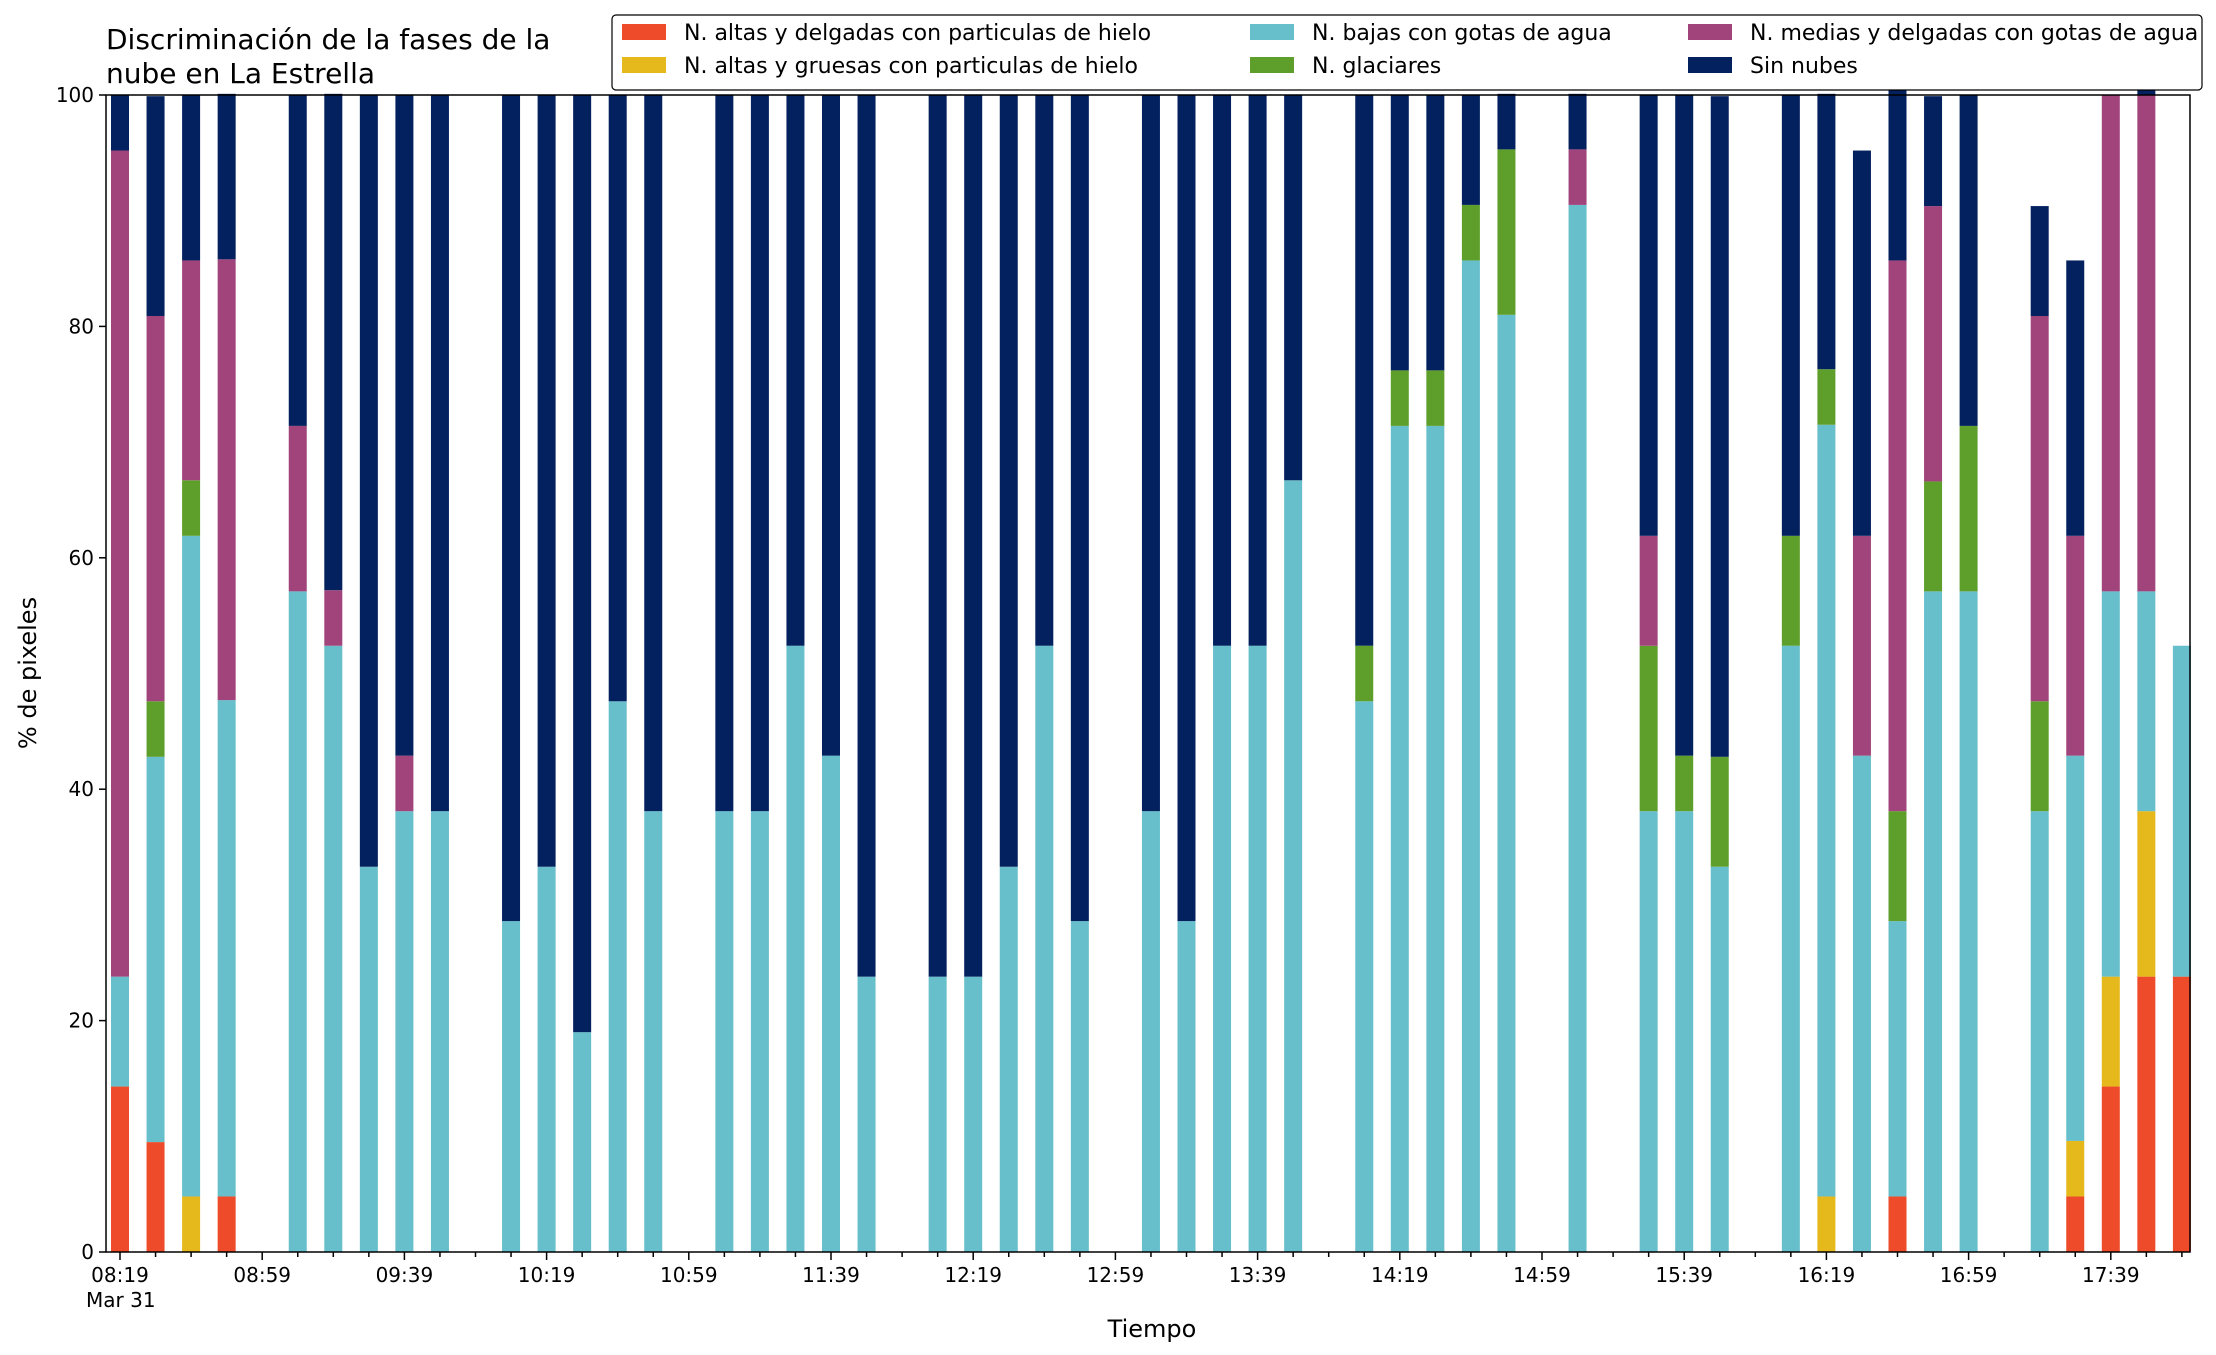  Describe the element at coordinates (1804, 66) in the screenshot. I see `legend-label: Sin nubes` at that location.